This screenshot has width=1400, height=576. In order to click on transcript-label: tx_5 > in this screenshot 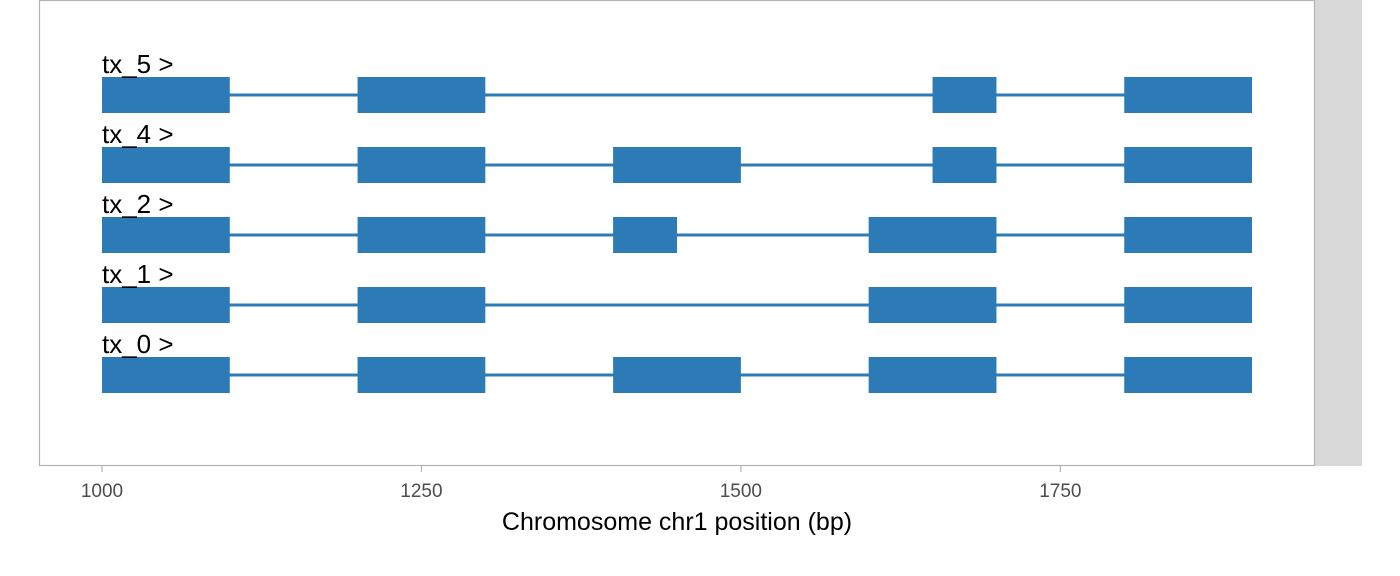, I will do `click(138, 64)`.